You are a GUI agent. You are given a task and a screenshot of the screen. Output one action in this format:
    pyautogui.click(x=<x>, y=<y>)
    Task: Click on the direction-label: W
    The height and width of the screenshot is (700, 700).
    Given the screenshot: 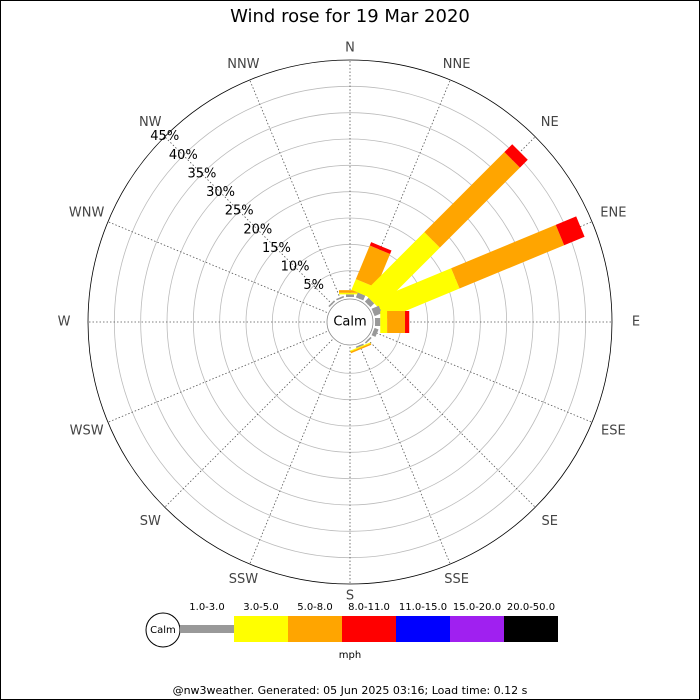 What is the action you would take?
    pyautogui.click(x=64, y=322)
    